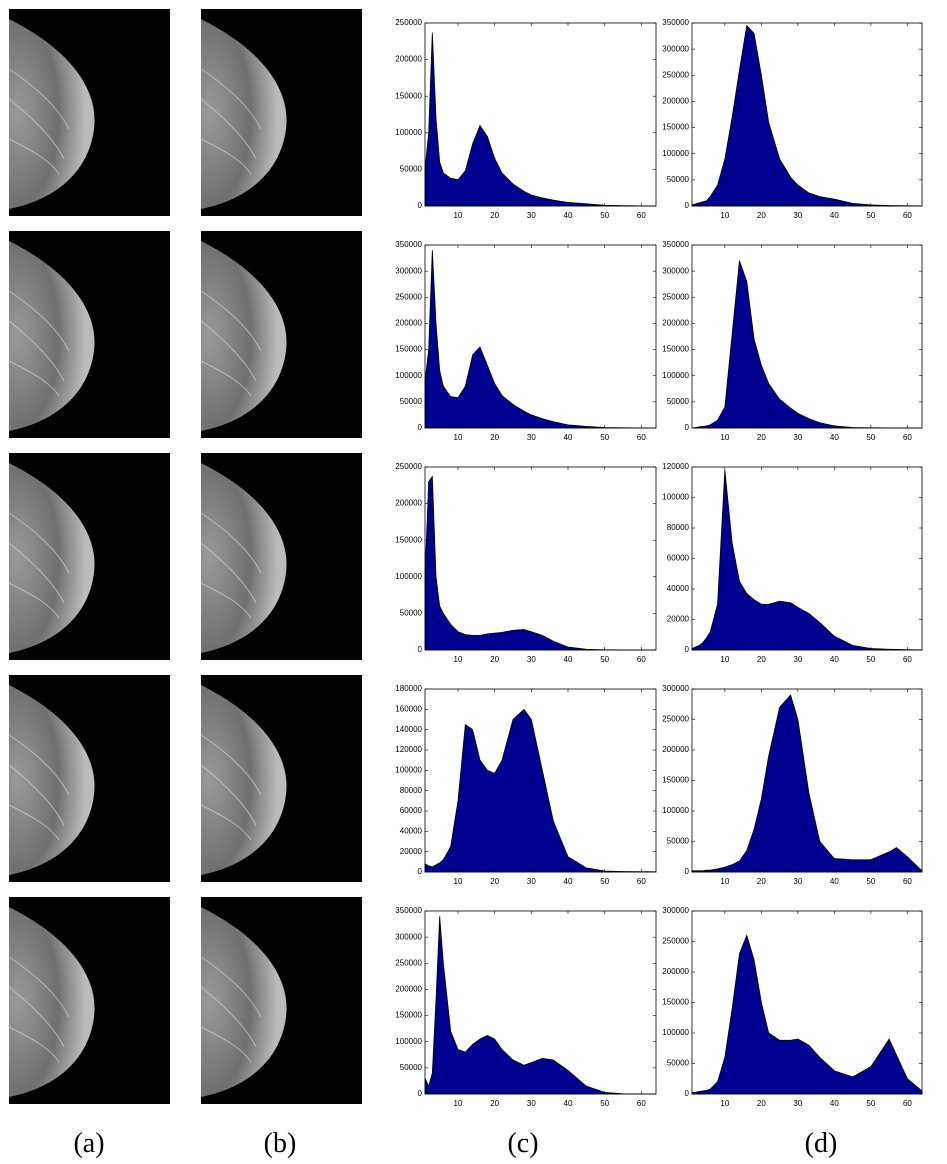 The image size is (947, 1164). I want to click on panel-label: (d), so click(821, 1143).